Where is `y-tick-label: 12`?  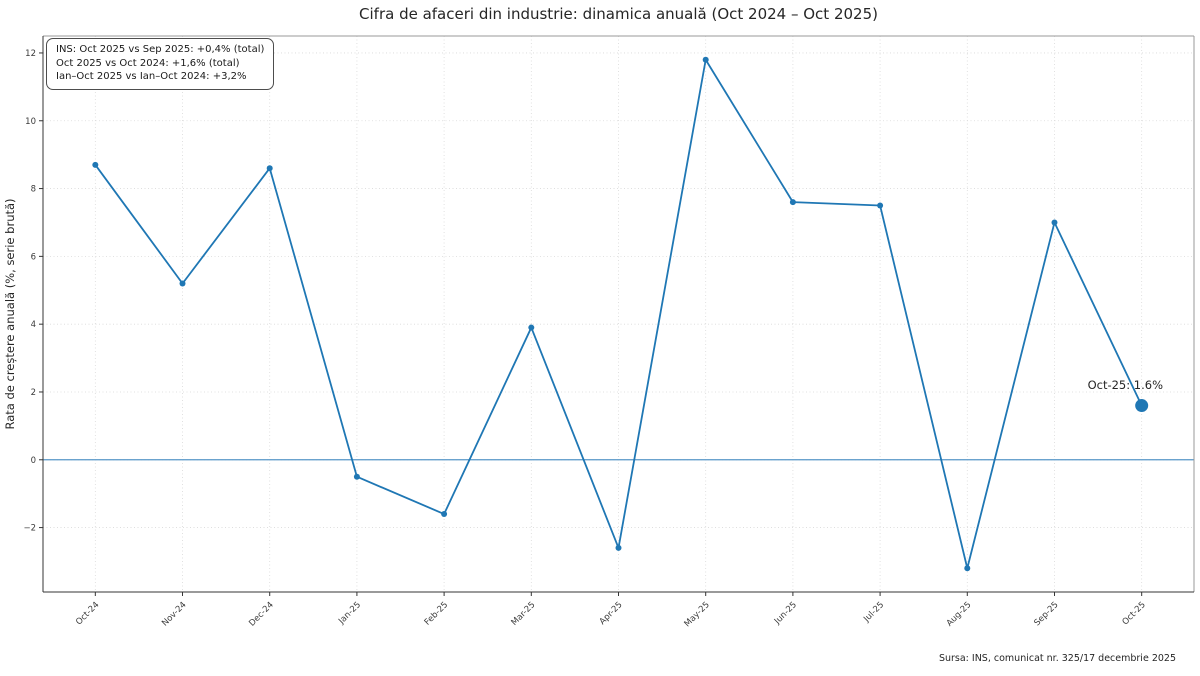
y-tick-label: 12 is located at coordinates (30, 54).